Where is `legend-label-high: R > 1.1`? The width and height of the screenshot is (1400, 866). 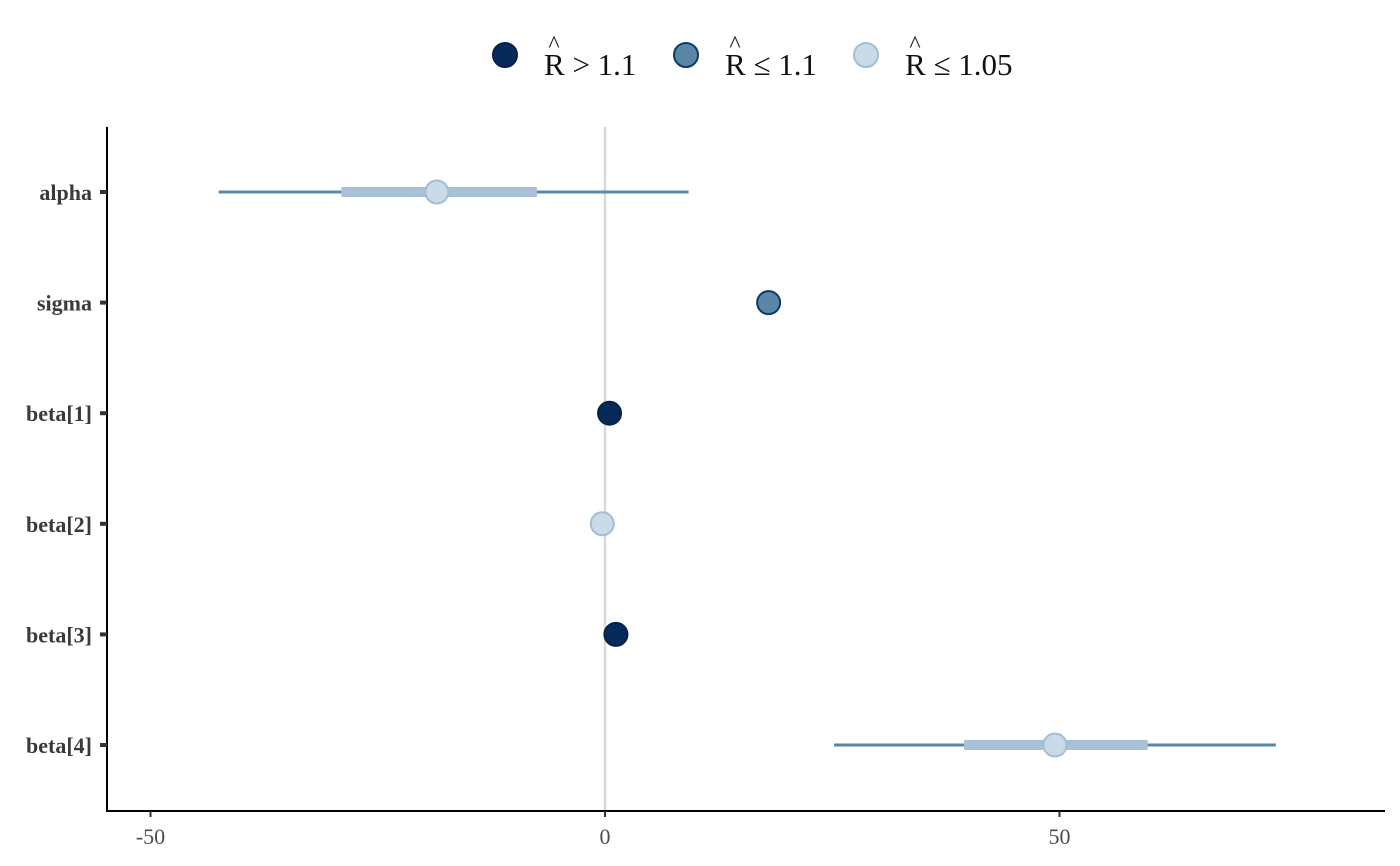 legend-label-high: R > 1.1 is located at coordinates (590, 64).